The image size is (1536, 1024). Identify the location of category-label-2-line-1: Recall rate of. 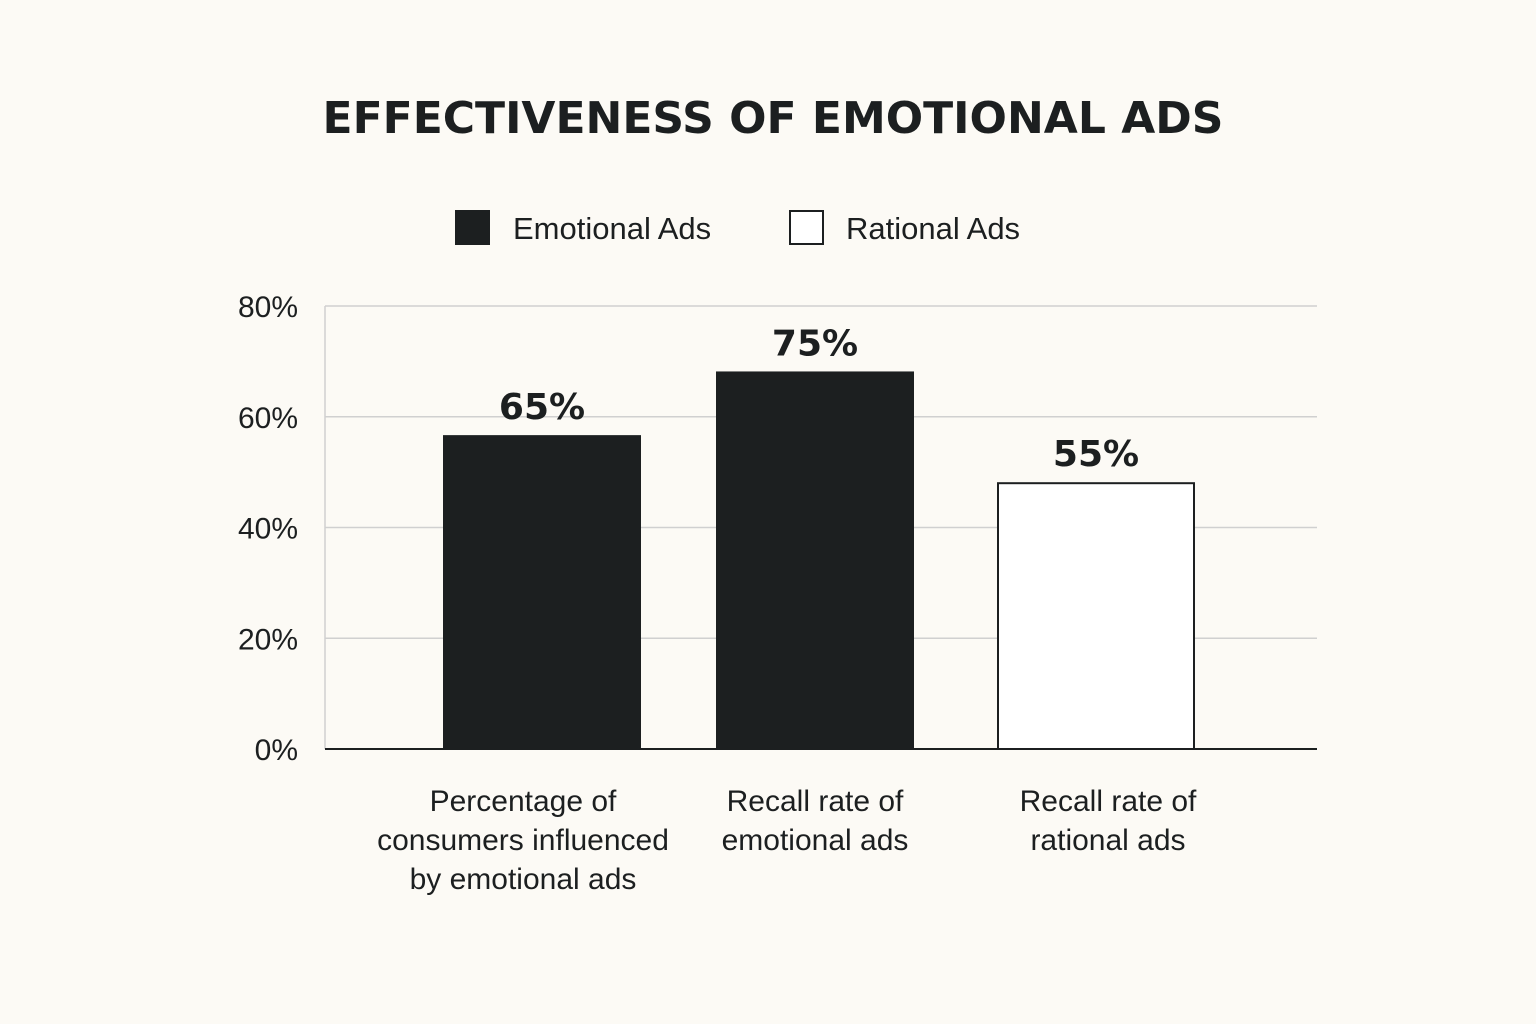
(815, 801).